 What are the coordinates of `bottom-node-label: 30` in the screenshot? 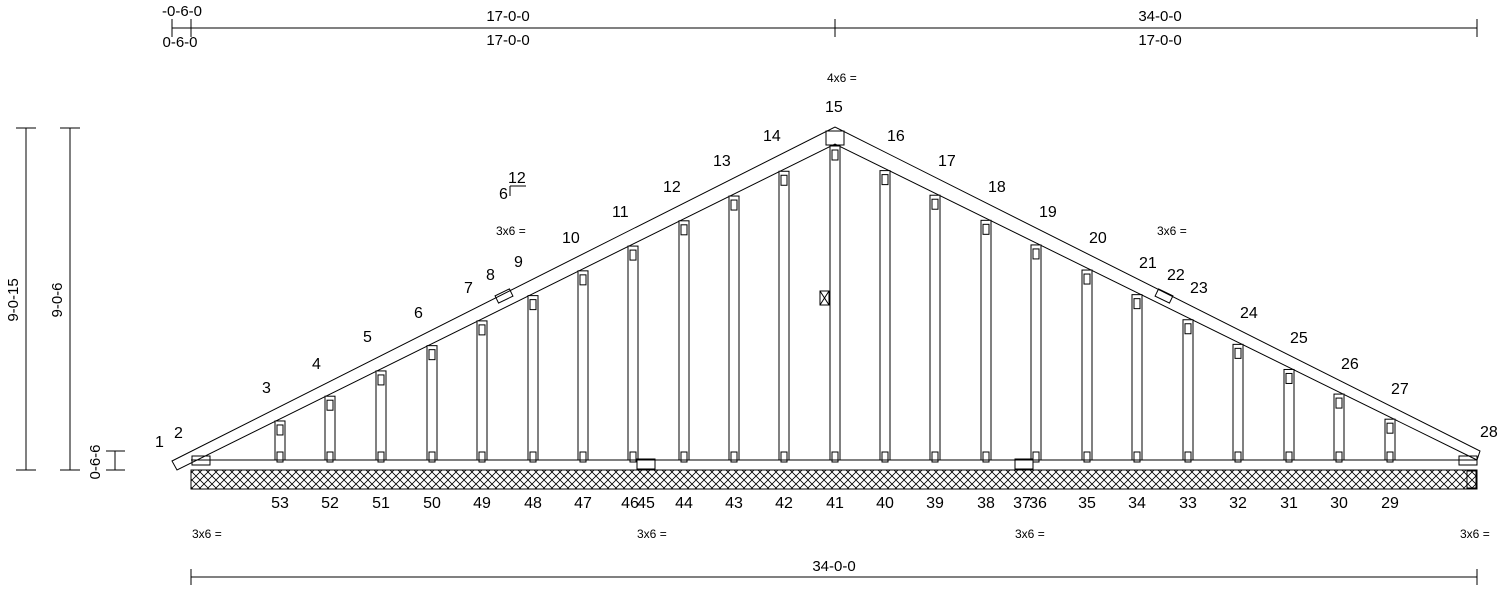 It's located at (1339, 503).